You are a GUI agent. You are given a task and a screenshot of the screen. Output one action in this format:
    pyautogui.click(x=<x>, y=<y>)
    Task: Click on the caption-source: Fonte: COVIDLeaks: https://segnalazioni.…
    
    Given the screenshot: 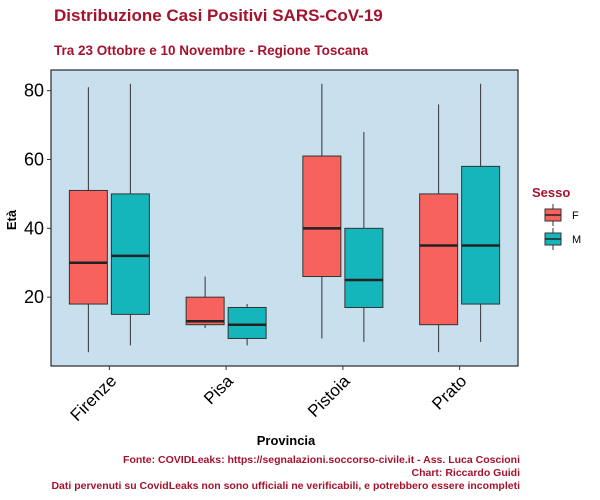 What is the action you would take?
    pyautogui.click(x=321, y=460)
    